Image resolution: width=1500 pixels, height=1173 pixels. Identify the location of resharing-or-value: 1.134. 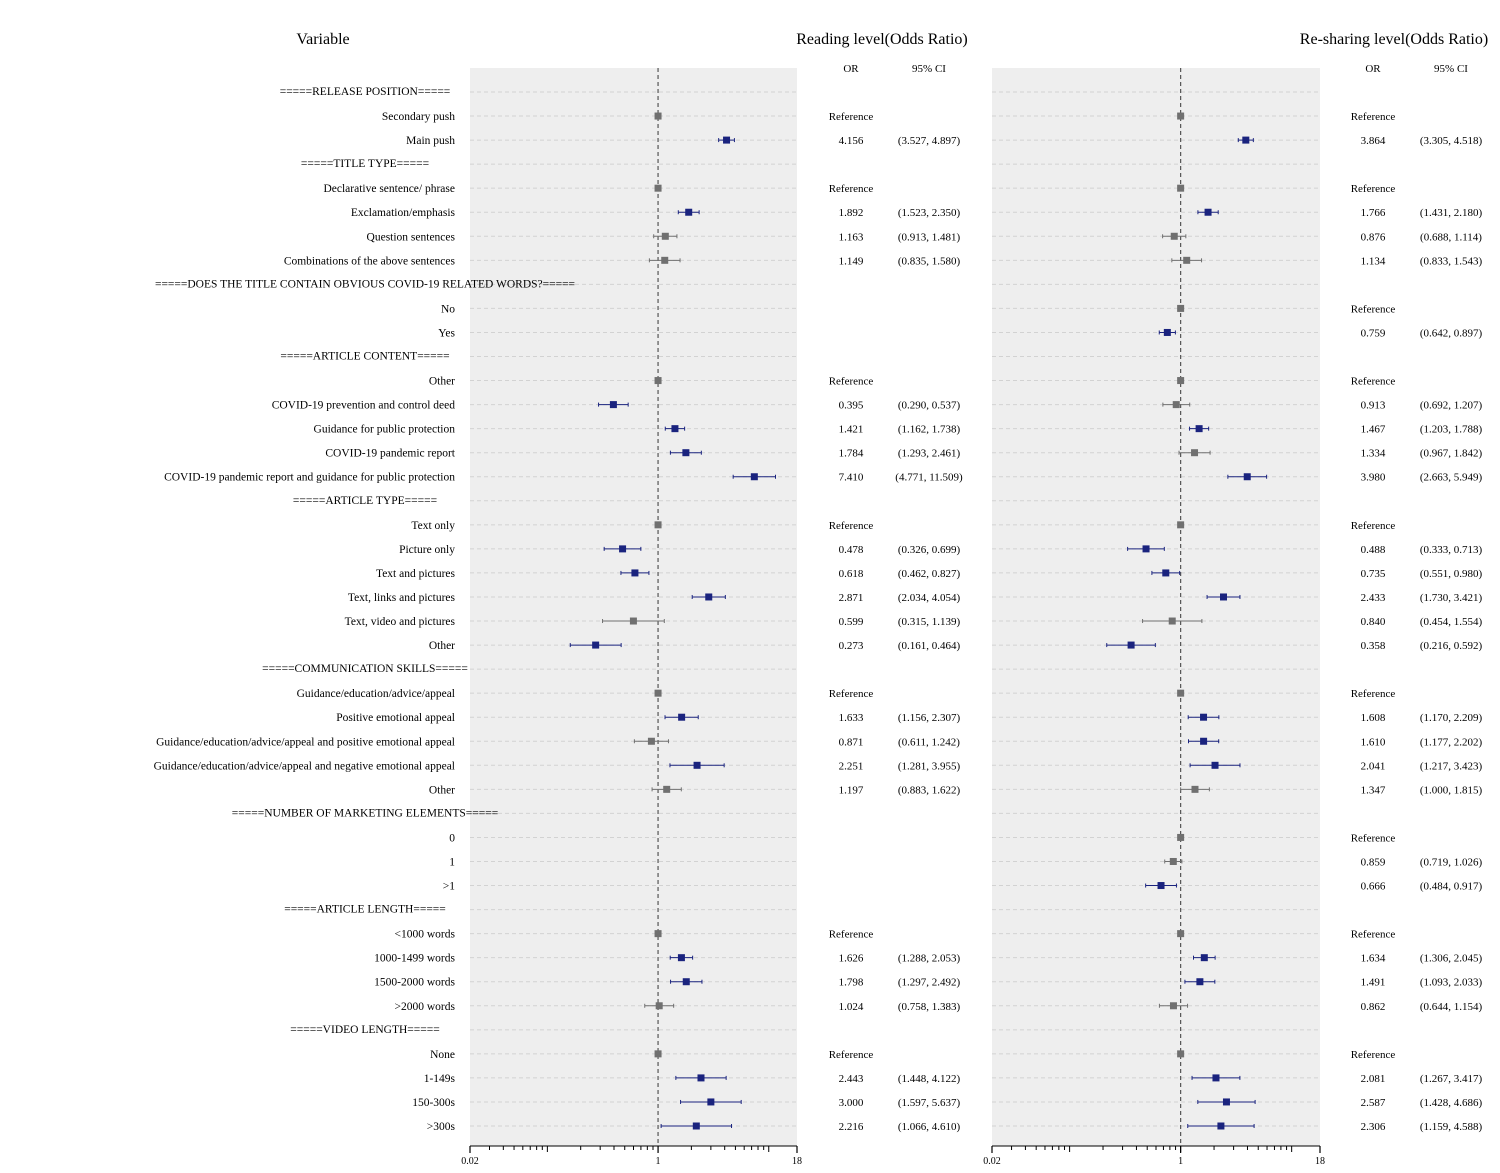
(1373, 261).